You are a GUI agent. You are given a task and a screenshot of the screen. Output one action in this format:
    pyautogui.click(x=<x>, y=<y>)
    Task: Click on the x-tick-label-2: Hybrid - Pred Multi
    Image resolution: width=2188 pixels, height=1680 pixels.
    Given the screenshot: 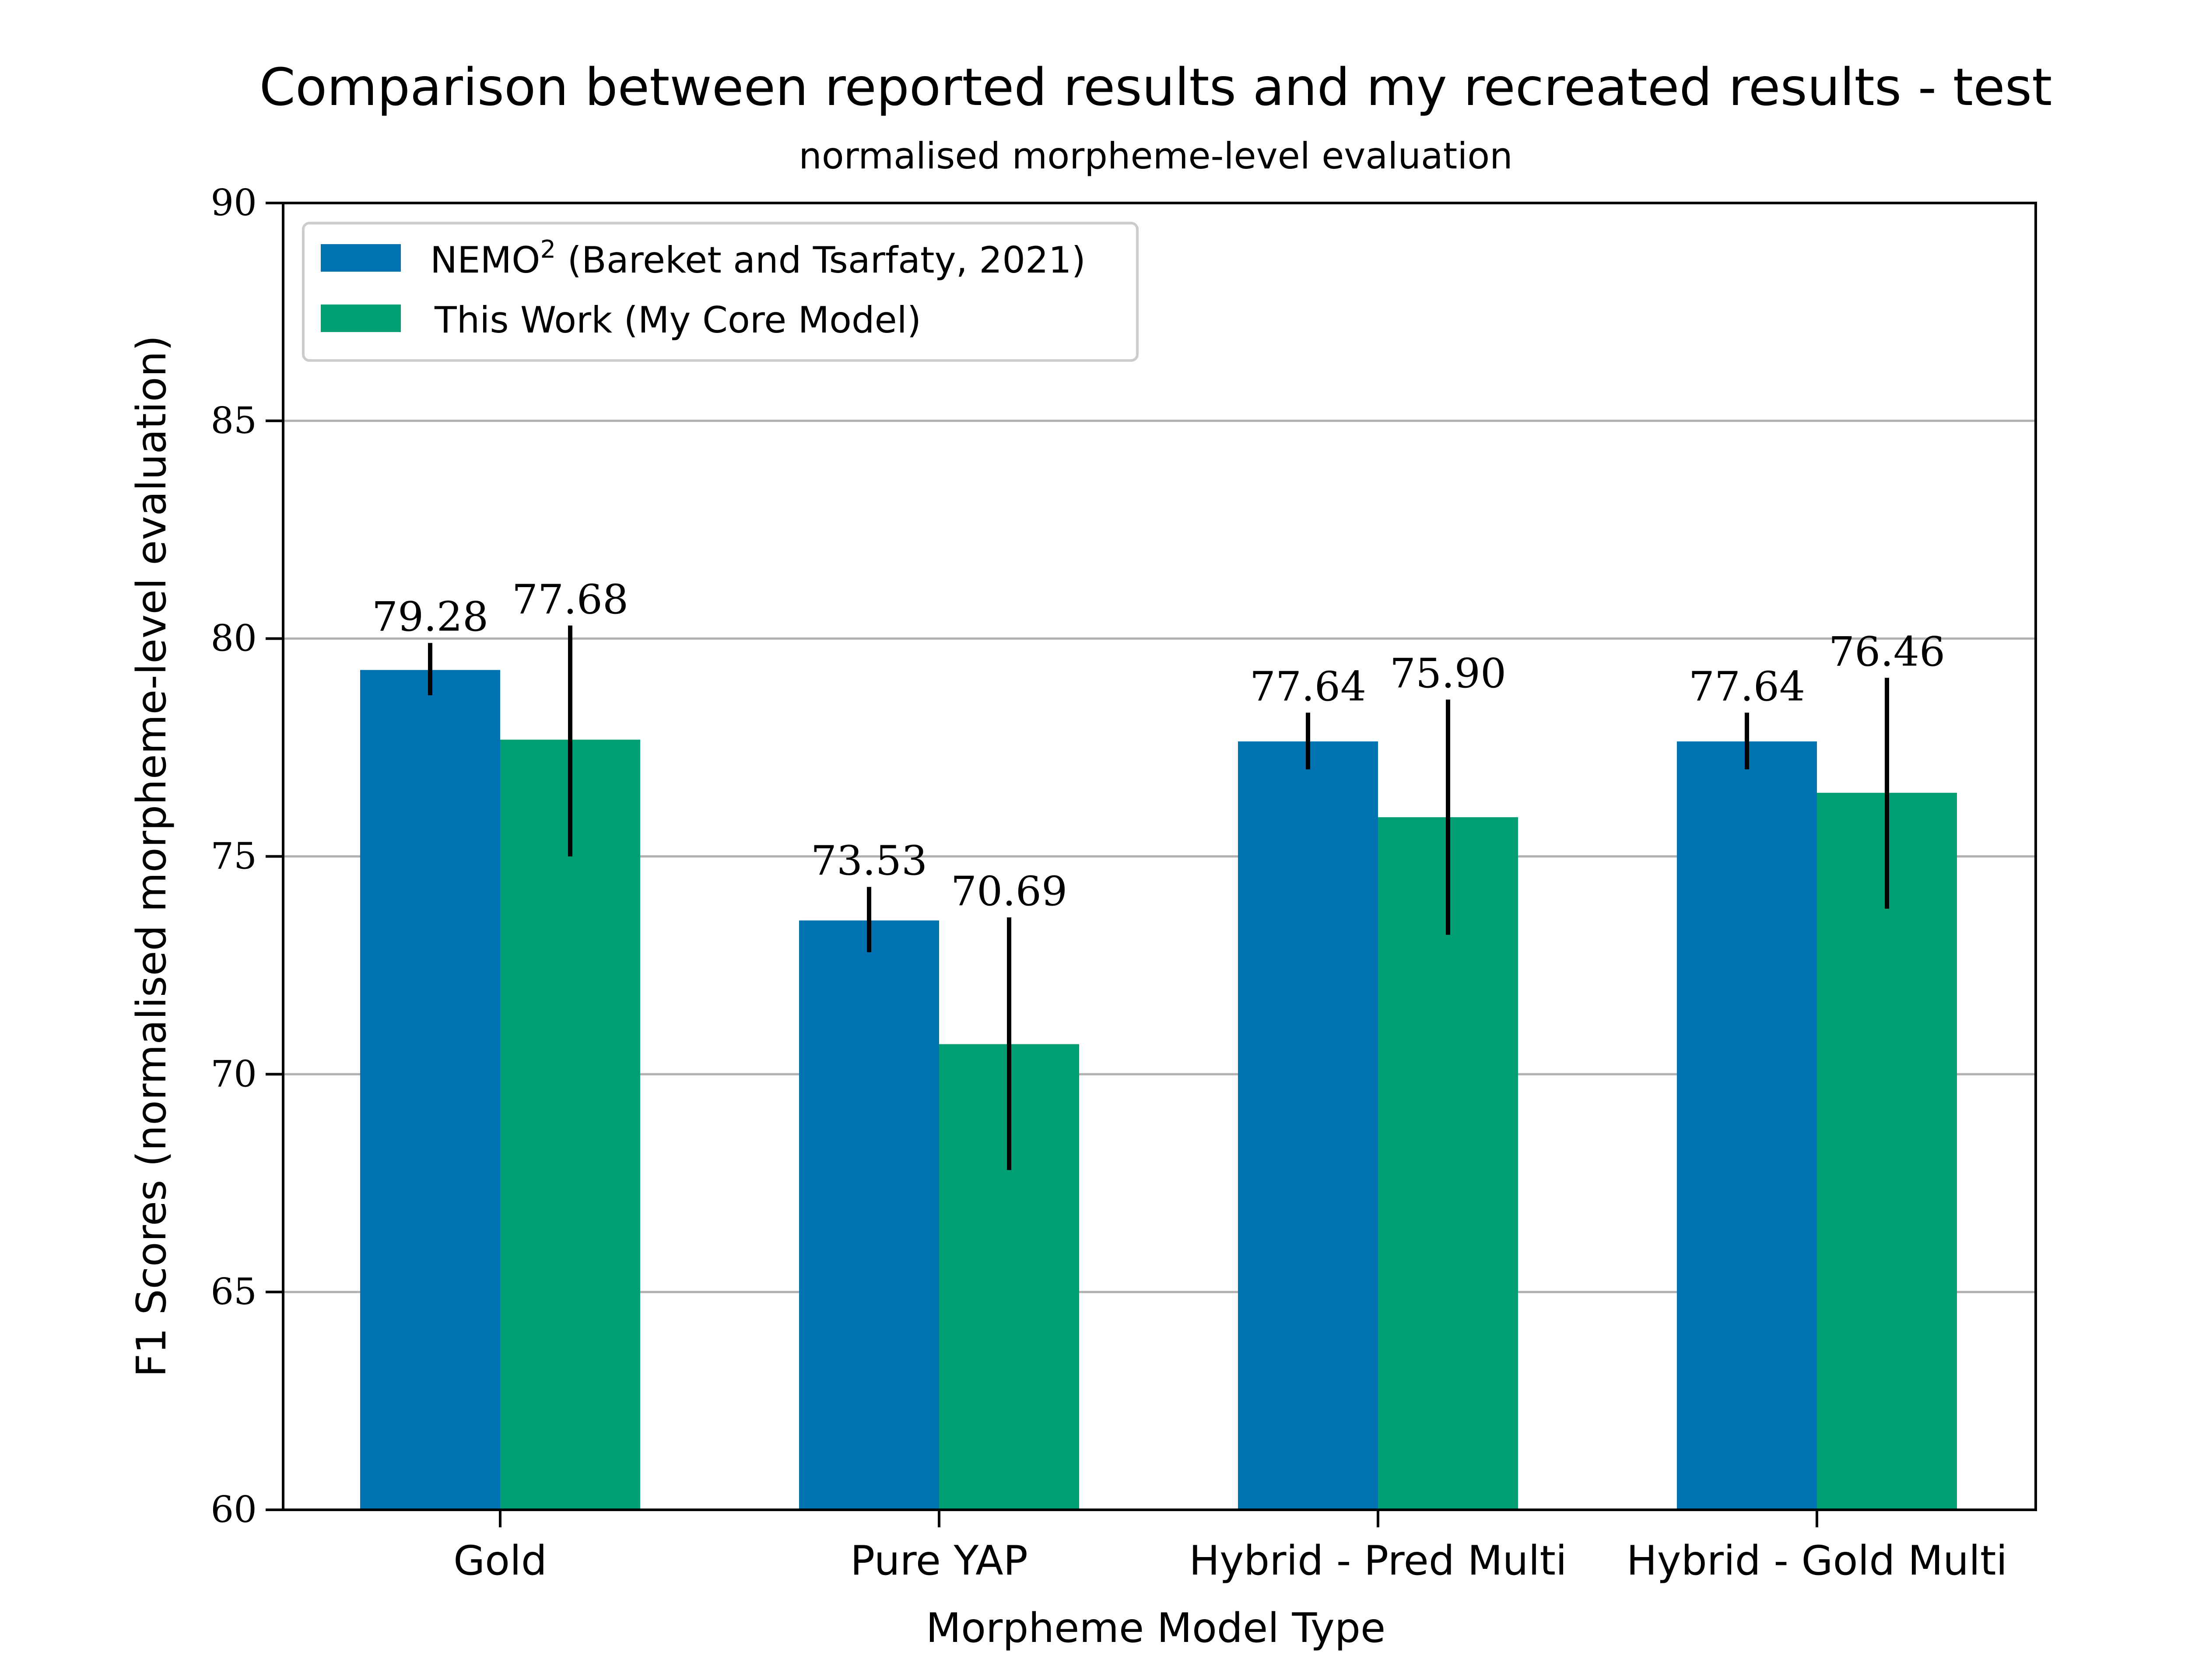 What is the action you would take?
    pyautogui.click(x=1378, y=1560)
    